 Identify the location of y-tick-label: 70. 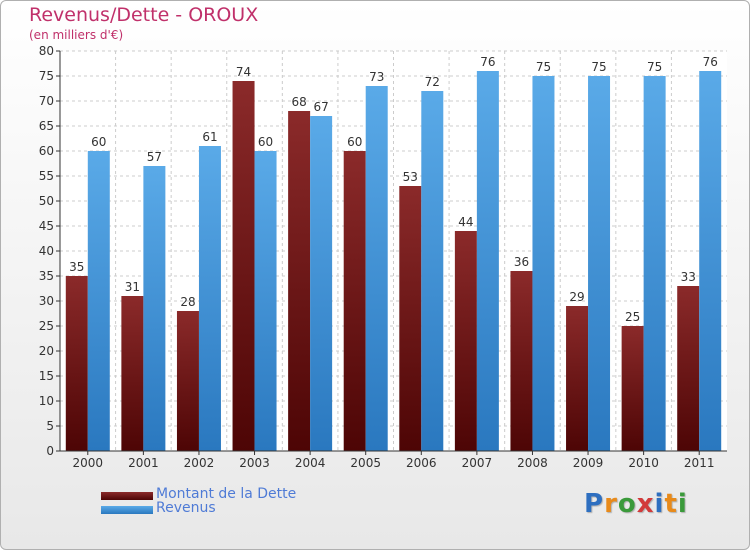
(46, 101).